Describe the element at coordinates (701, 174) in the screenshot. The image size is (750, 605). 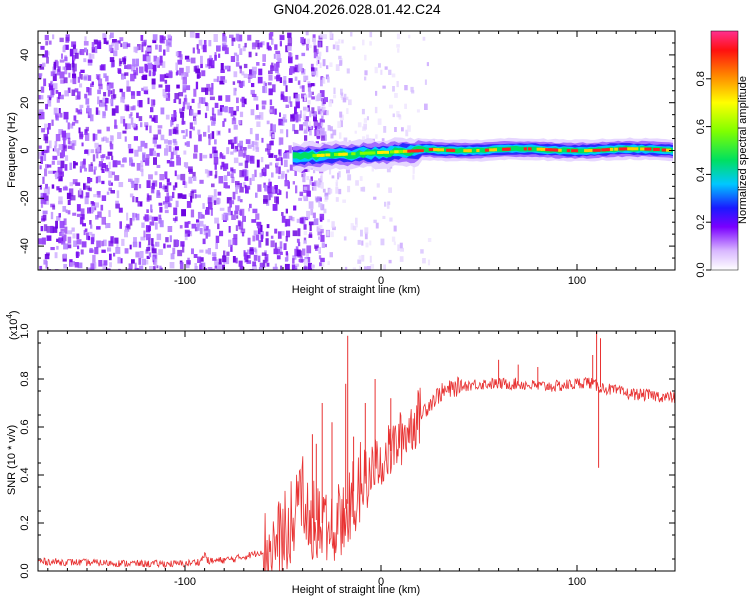
I see `colorbar-tick-label: 0.4` at that location.